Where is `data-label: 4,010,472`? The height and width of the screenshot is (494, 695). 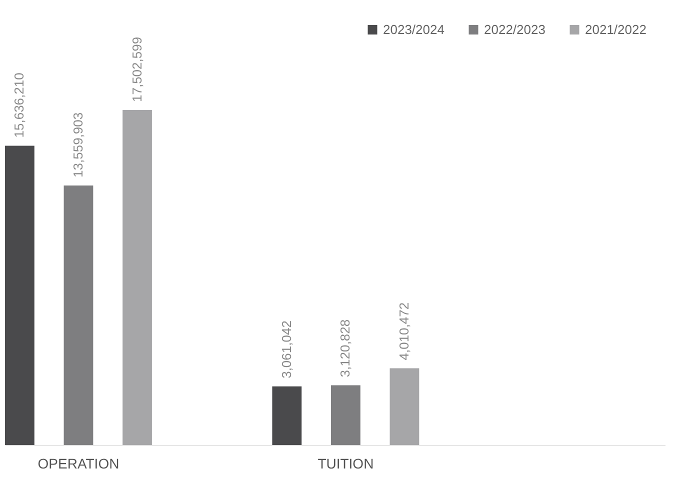 data-label: 4,010,472 is located at coordinates (404, 331).